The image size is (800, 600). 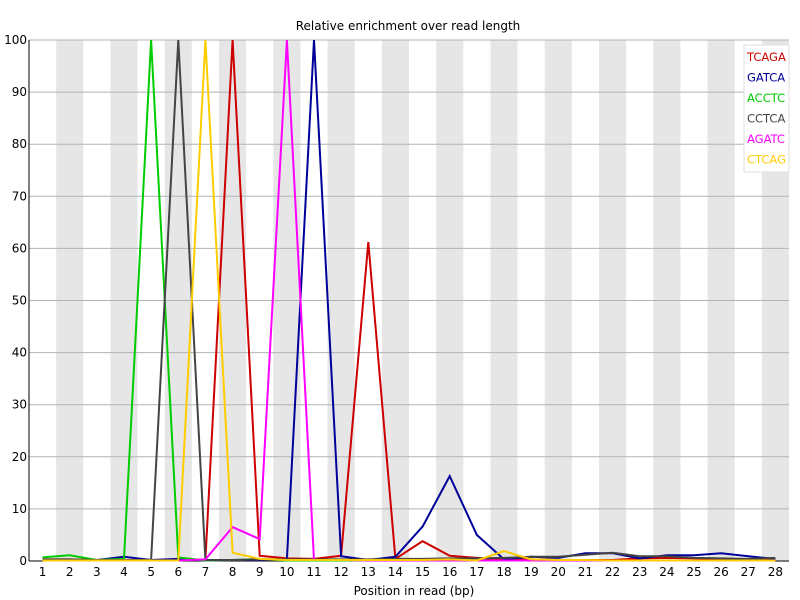 What do you see at coordinates (422, 572) in the screenshot?
I see `x-tick-15: 15` at bounding box center [422, 572].